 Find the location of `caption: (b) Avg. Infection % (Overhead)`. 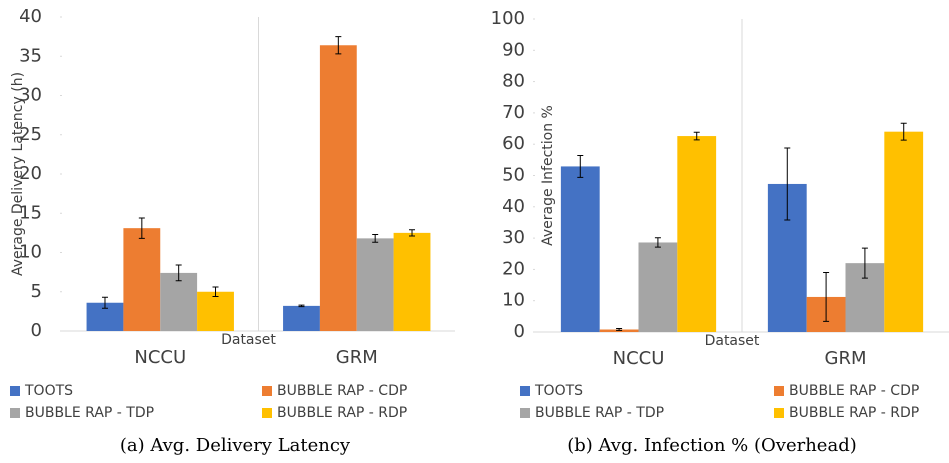

caption: (b) Avg. Infection % (Overhead) is located at coordinates (712, 445).